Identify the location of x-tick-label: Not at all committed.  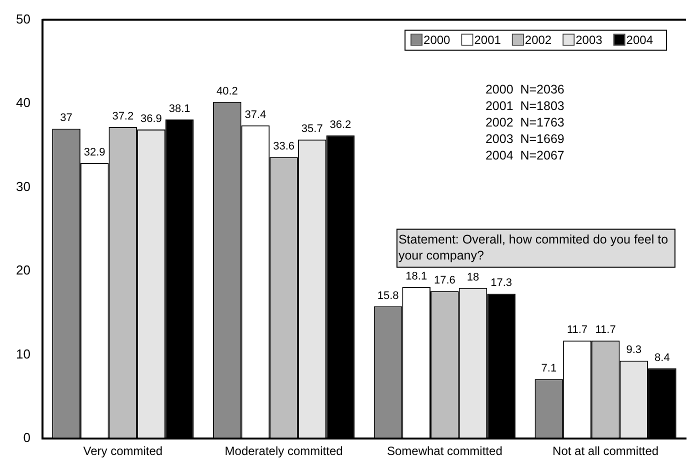
(605, 451).